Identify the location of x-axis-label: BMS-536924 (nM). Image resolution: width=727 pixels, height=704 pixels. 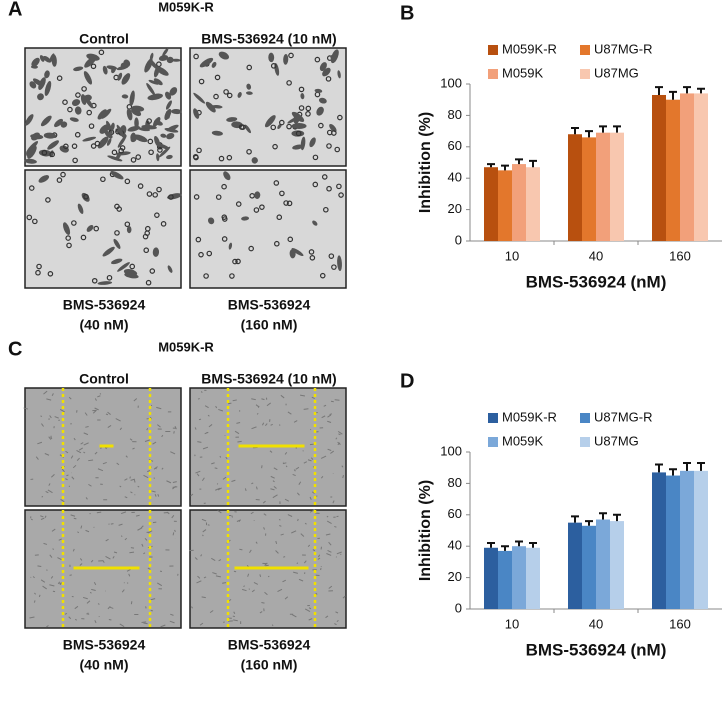
(596, 649).